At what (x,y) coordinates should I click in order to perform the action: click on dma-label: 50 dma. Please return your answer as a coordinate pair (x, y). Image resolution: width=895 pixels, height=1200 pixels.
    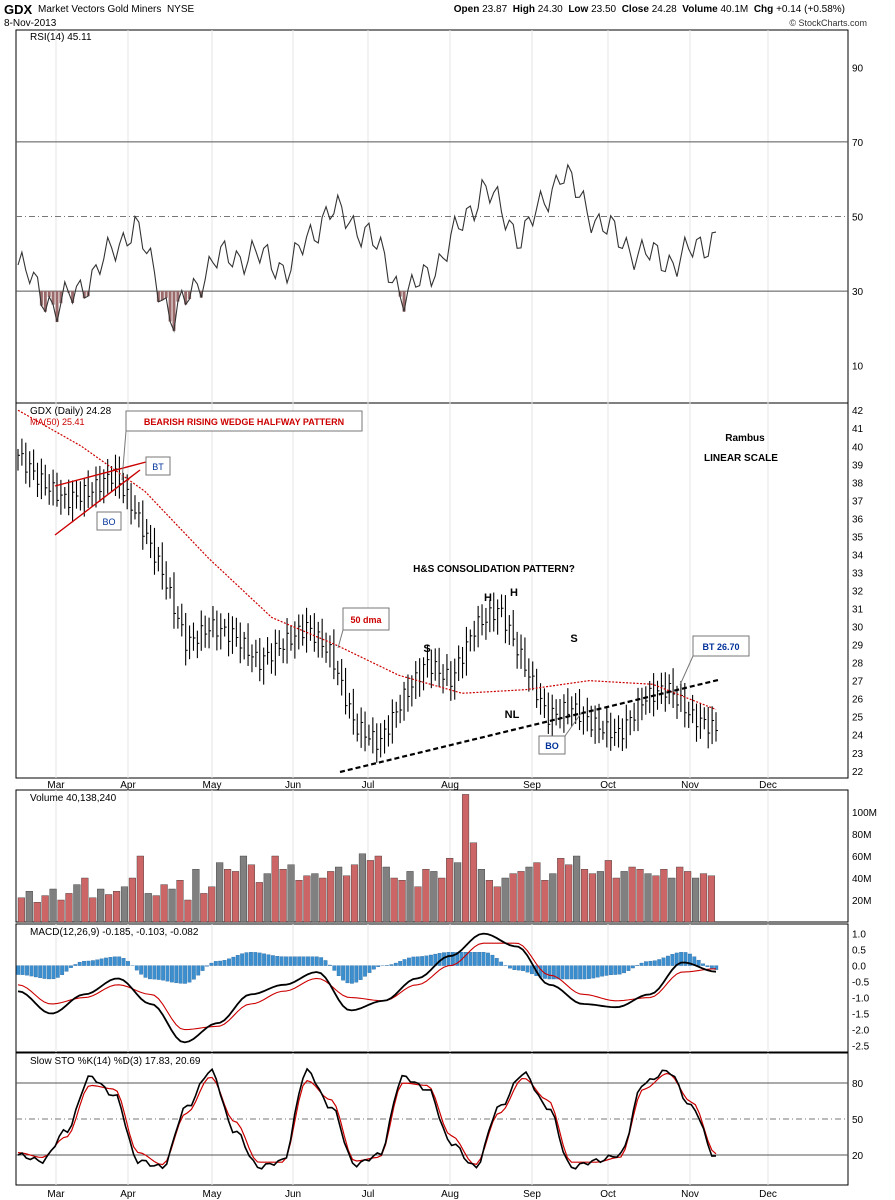
    Looking at the image, I should click on (366, 620).